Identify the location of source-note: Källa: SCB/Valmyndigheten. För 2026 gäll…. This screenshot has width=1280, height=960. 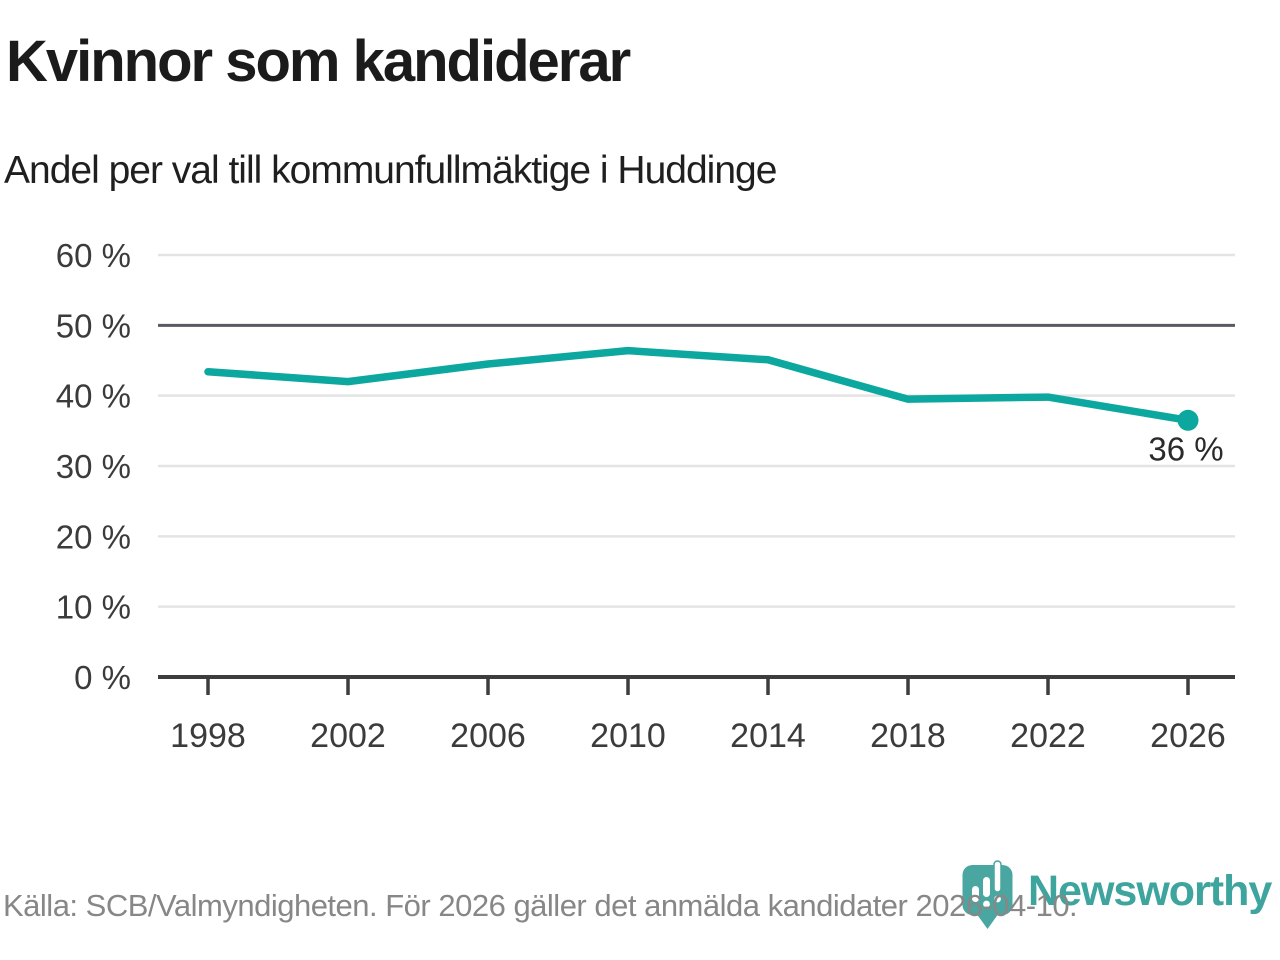
(540, 905).